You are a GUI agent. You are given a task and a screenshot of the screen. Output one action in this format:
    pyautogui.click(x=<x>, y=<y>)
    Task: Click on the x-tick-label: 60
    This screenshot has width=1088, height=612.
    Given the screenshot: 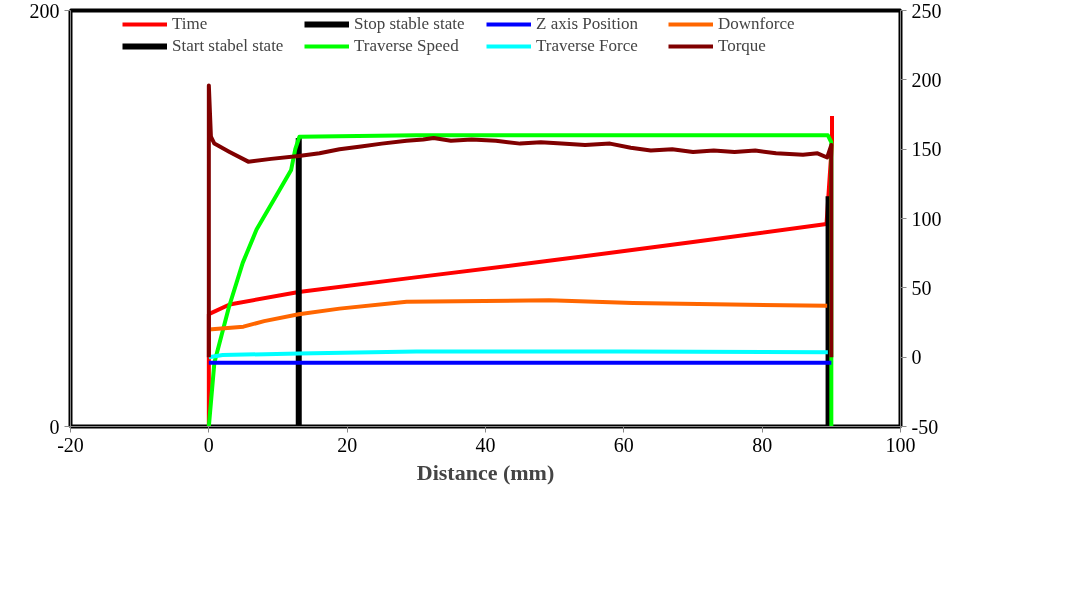 What is the action you would take?
    pyautogui.click(x=623, y=444)
    